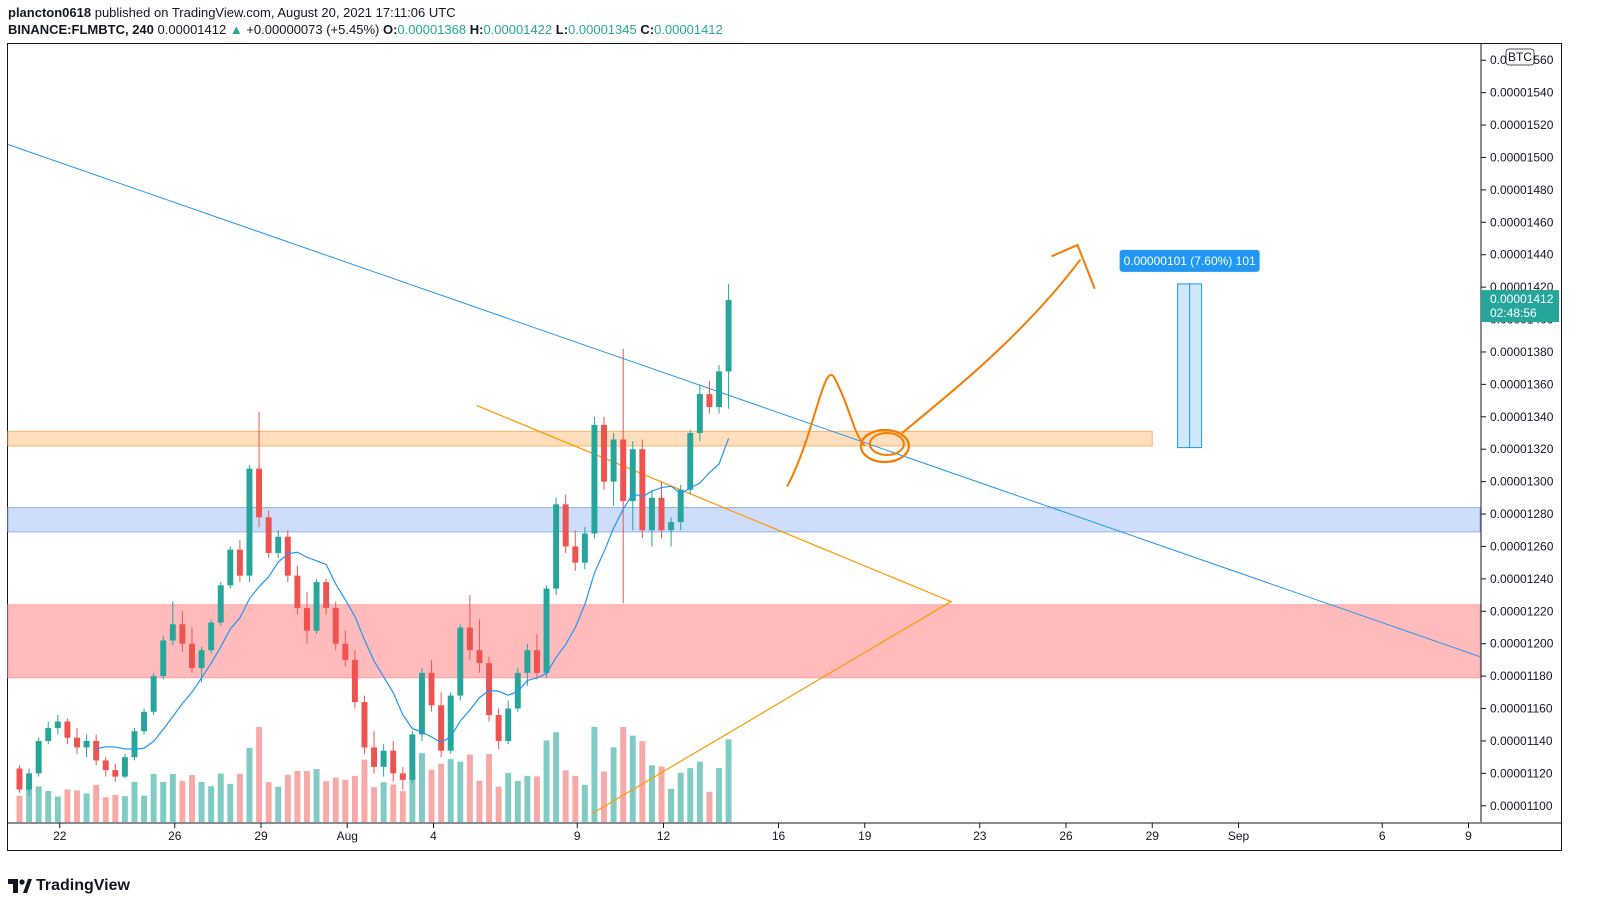  What do you see at coordinates (1522, 579) in the screenshot?
I see `price-tick-label: 0.00001240` at bounding box center [1522, 579].